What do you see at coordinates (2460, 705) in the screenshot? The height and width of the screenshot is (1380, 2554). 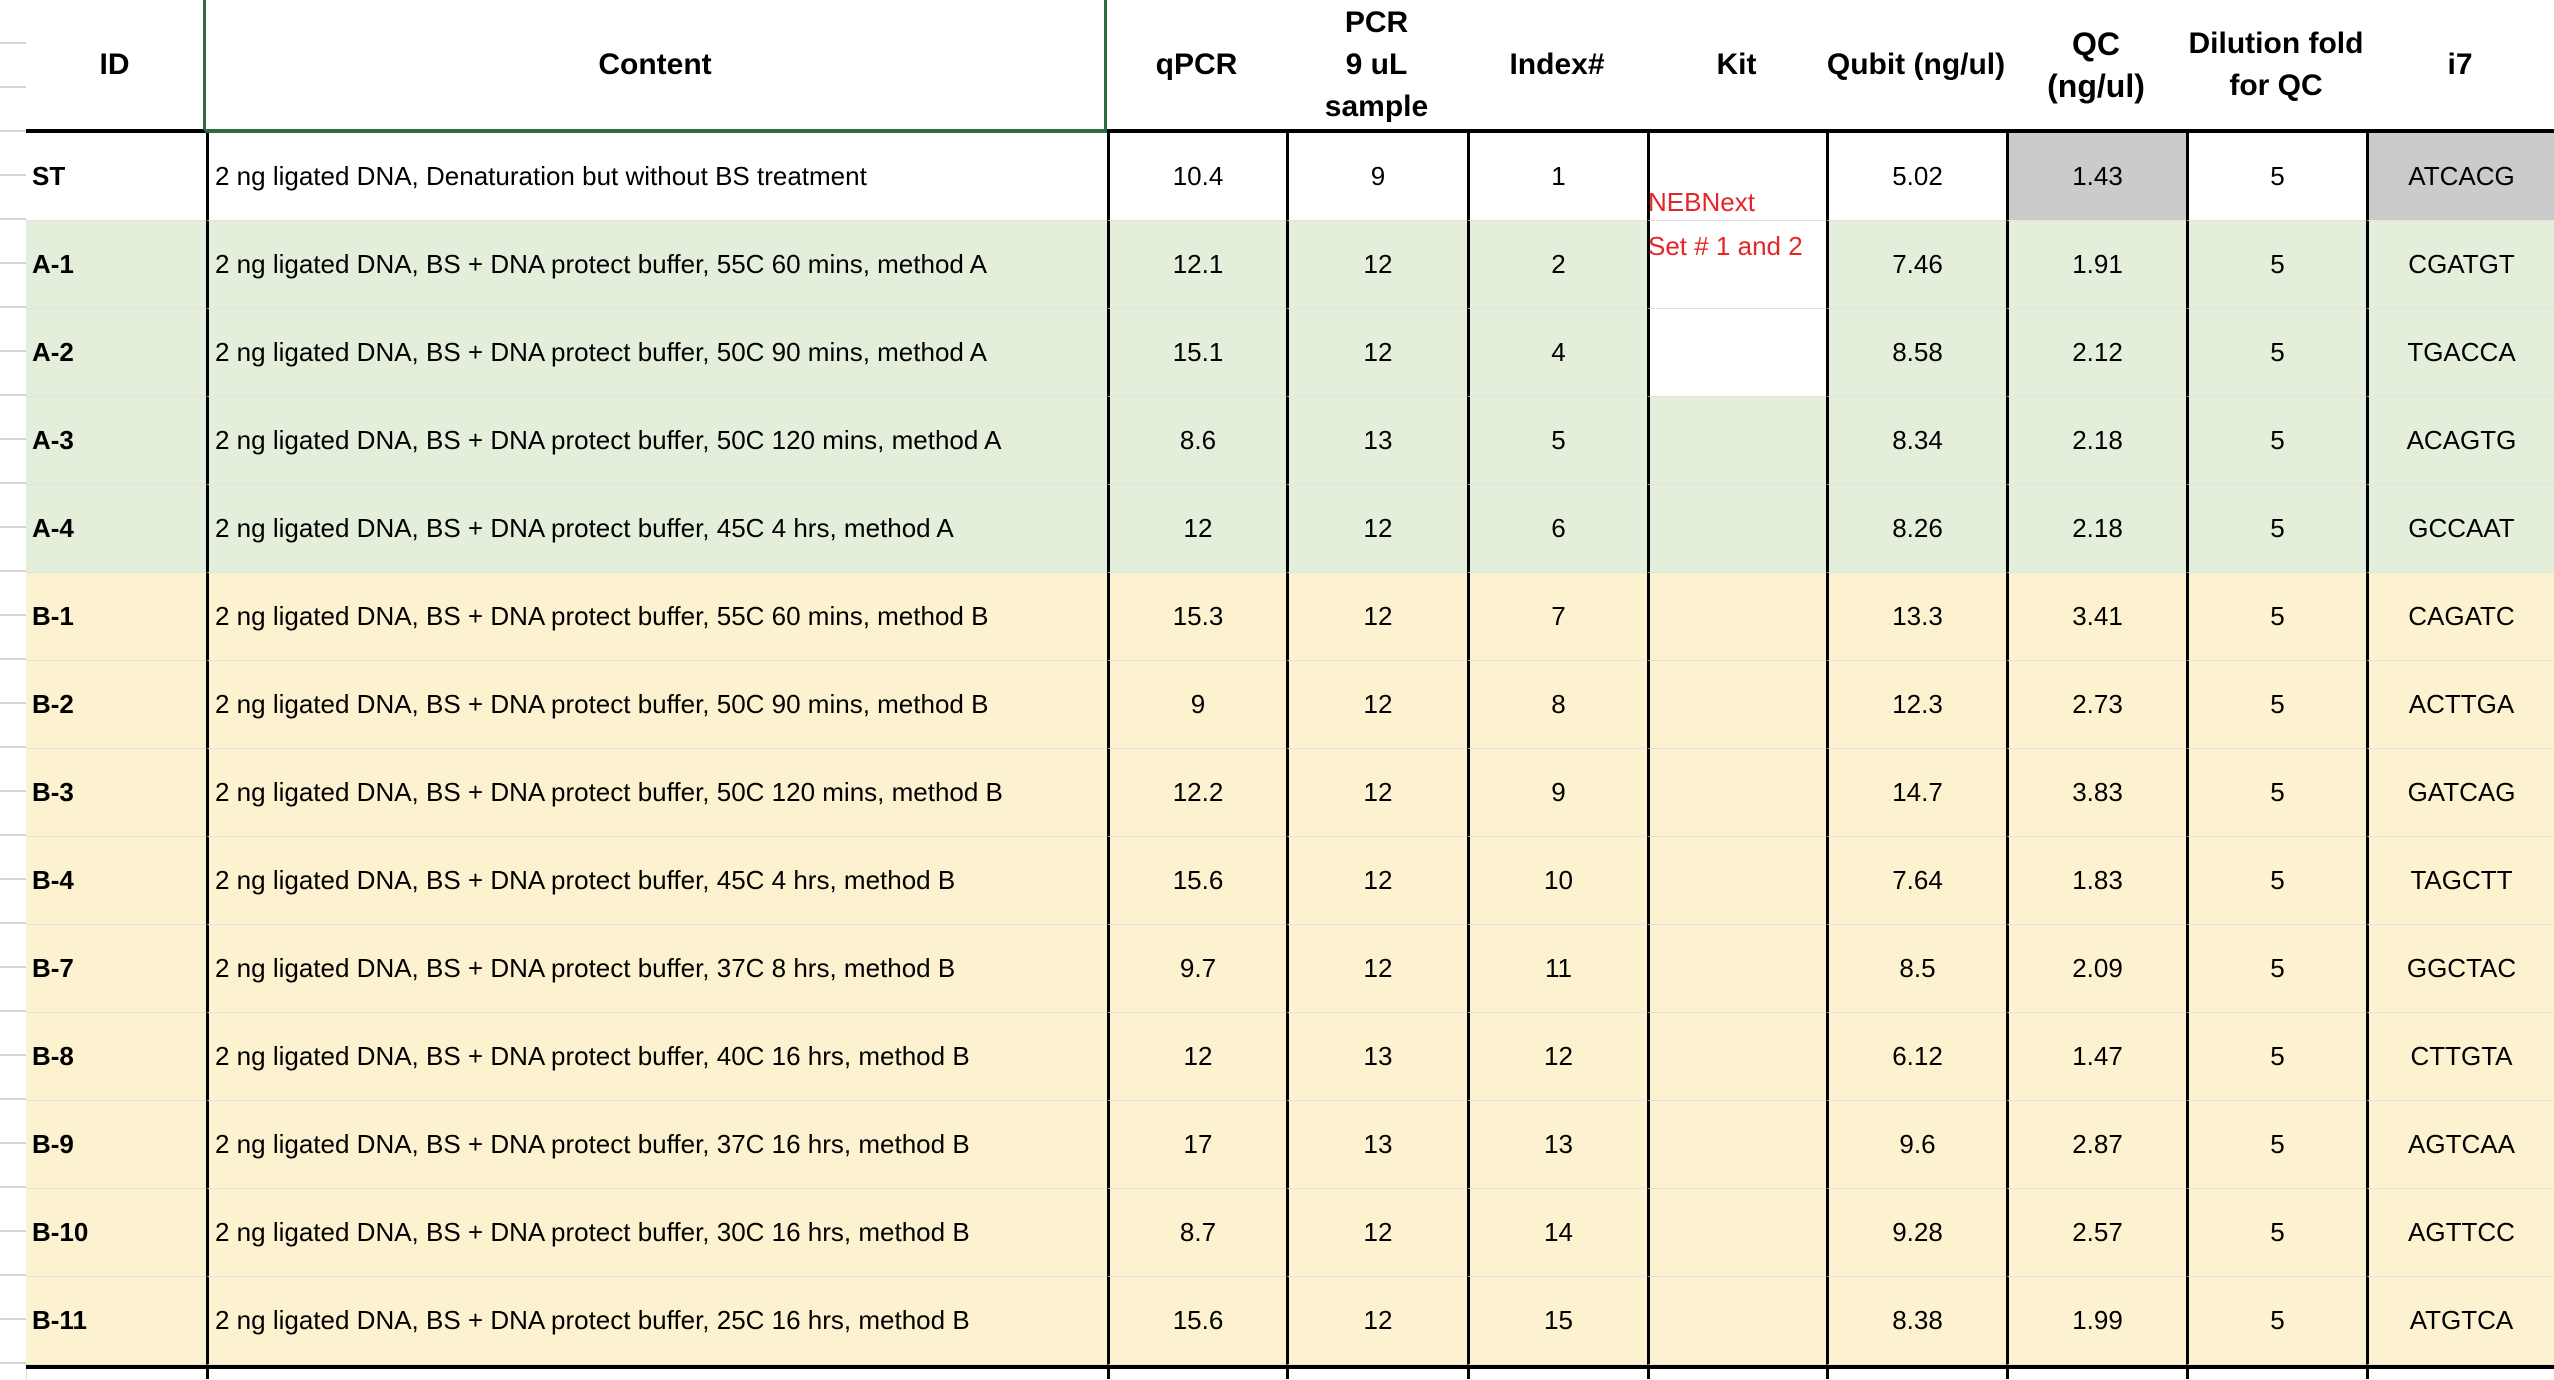 I see `cell-i7: ACTTGA` at bounding box center [2460, 705].